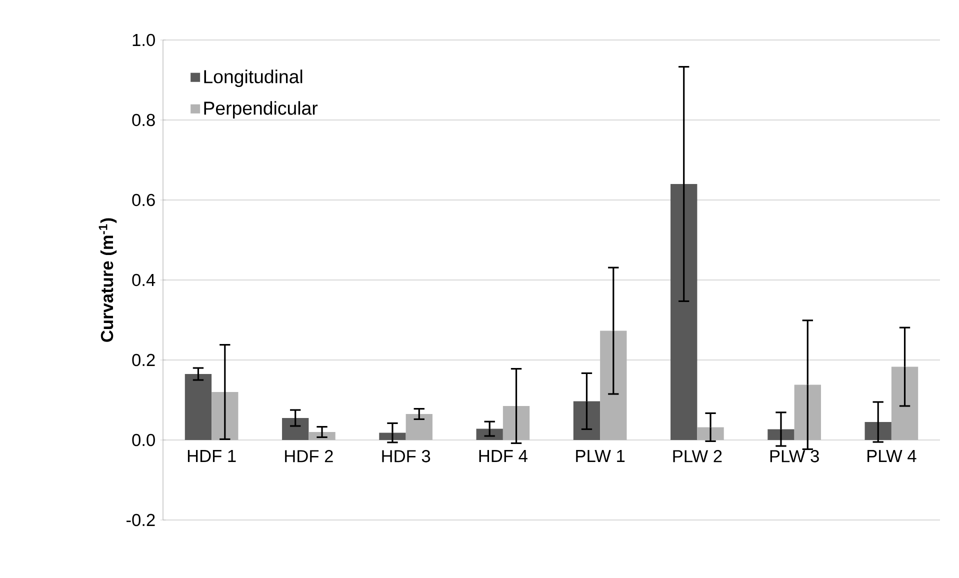 The width and height of the screenshot is (959, 578). Describe the element at coordinates (143, 40) in the screenshot. I see `y-tick-label: 1.0` at that location.